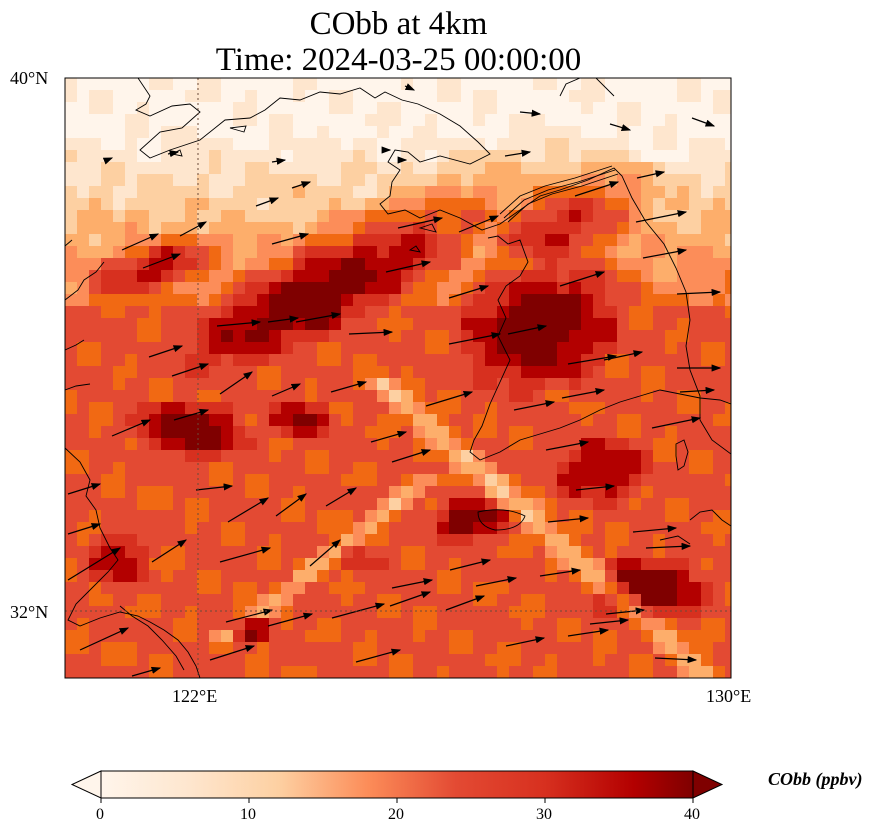 The image size is (887, 836). Describe the element at coordinates (100, 814) in the screenshot. I see `colorbar-tick-label: 0` at that location.